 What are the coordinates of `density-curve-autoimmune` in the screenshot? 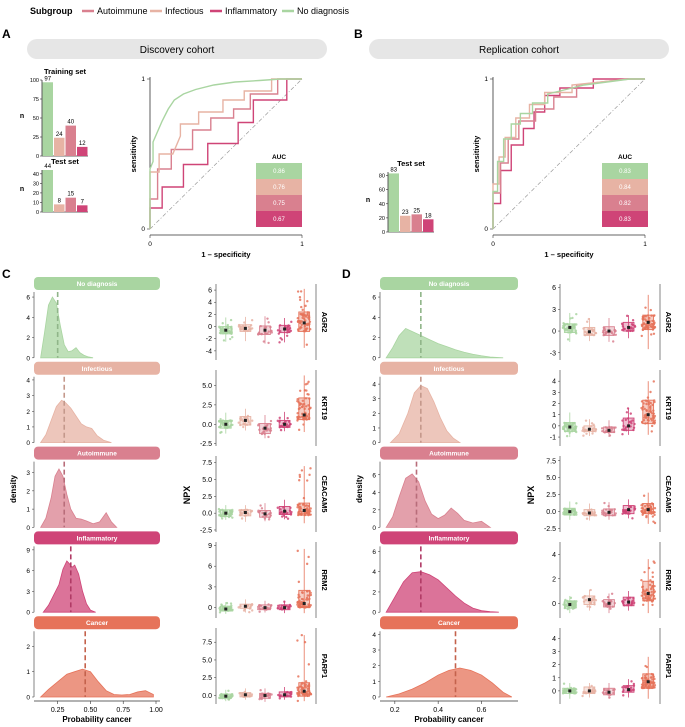 It's located at (438, 500).